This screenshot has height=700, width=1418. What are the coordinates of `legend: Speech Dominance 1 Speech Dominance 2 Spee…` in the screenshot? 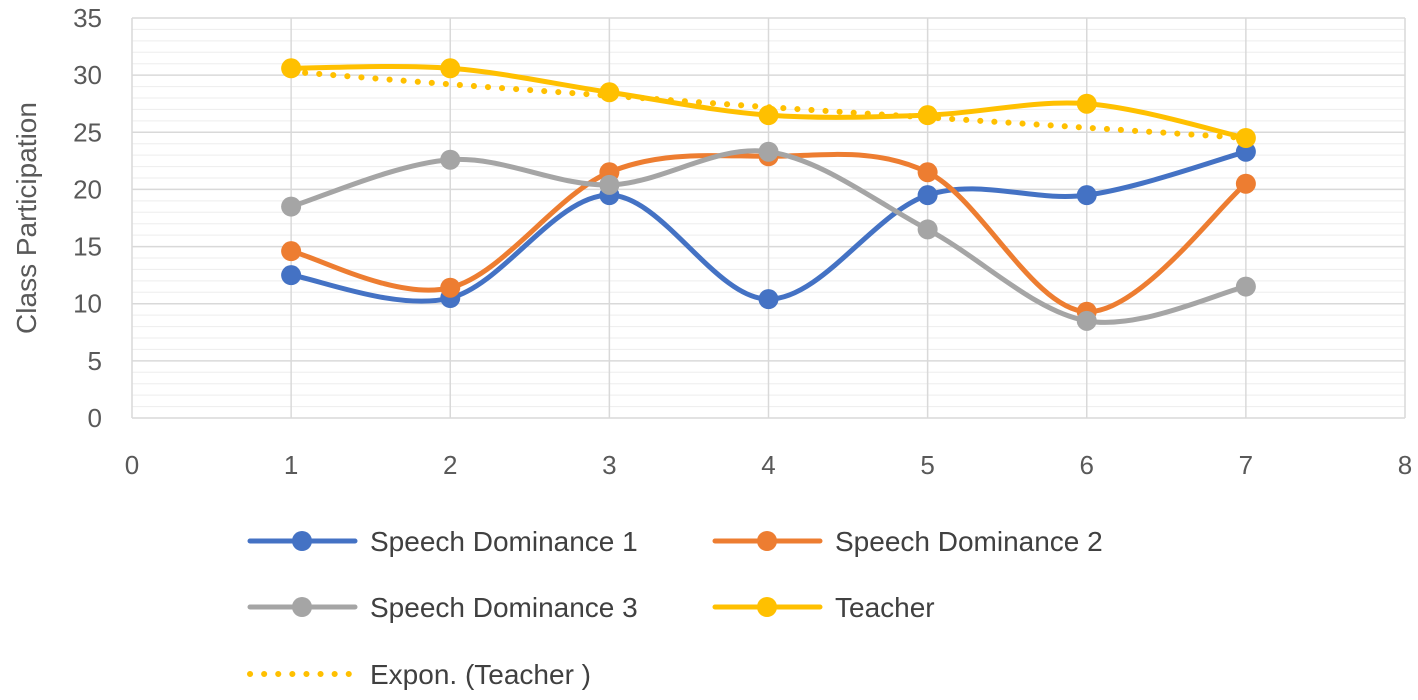 It's located at (675, 608).